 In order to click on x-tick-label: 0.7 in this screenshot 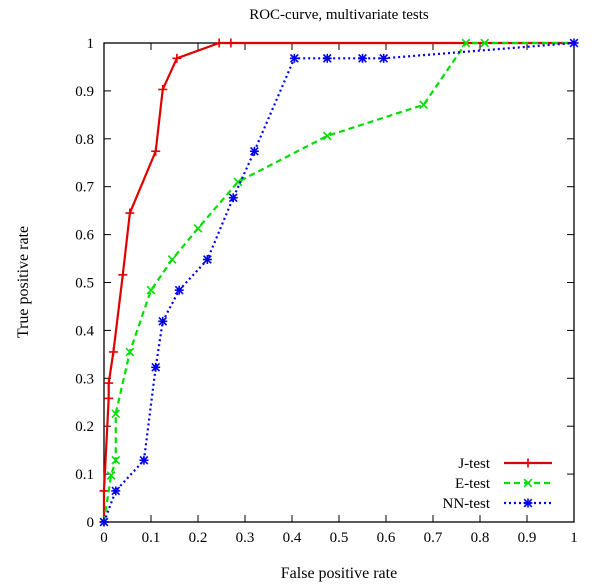, I will do `click(433, 538)`.